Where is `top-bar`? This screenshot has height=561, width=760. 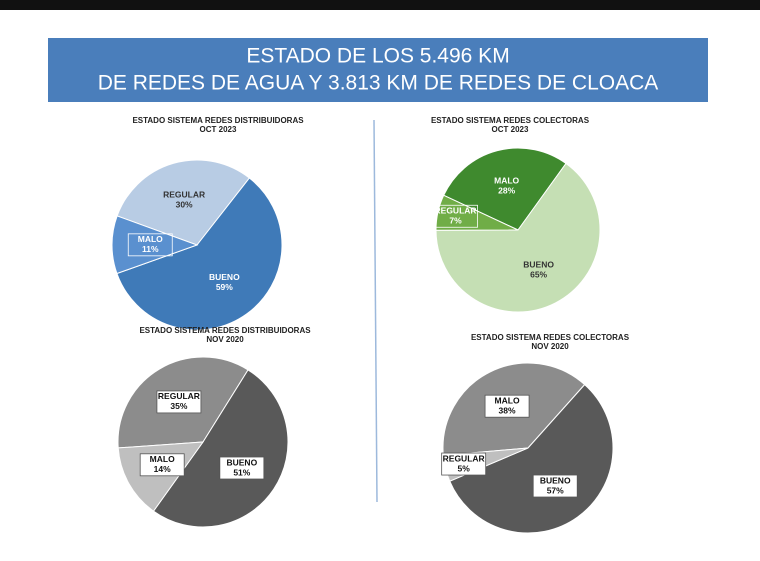 top-bar is located at coordinates (380, 5).